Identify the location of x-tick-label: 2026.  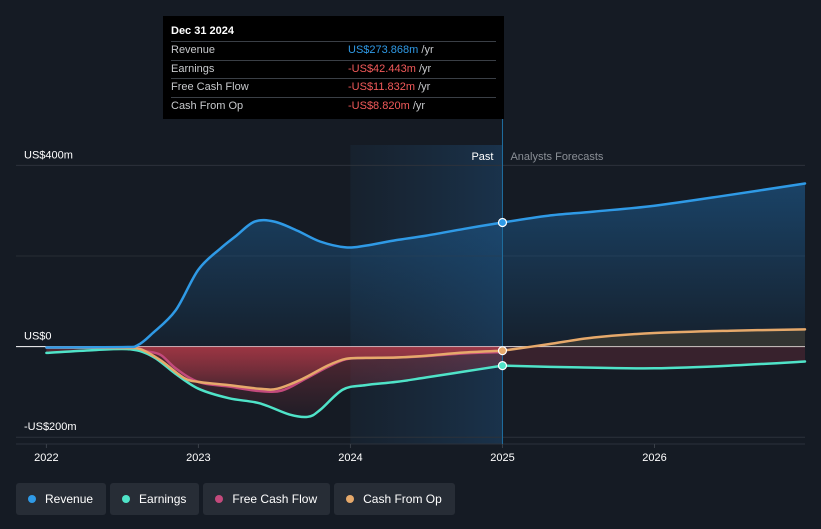
(654, 458).